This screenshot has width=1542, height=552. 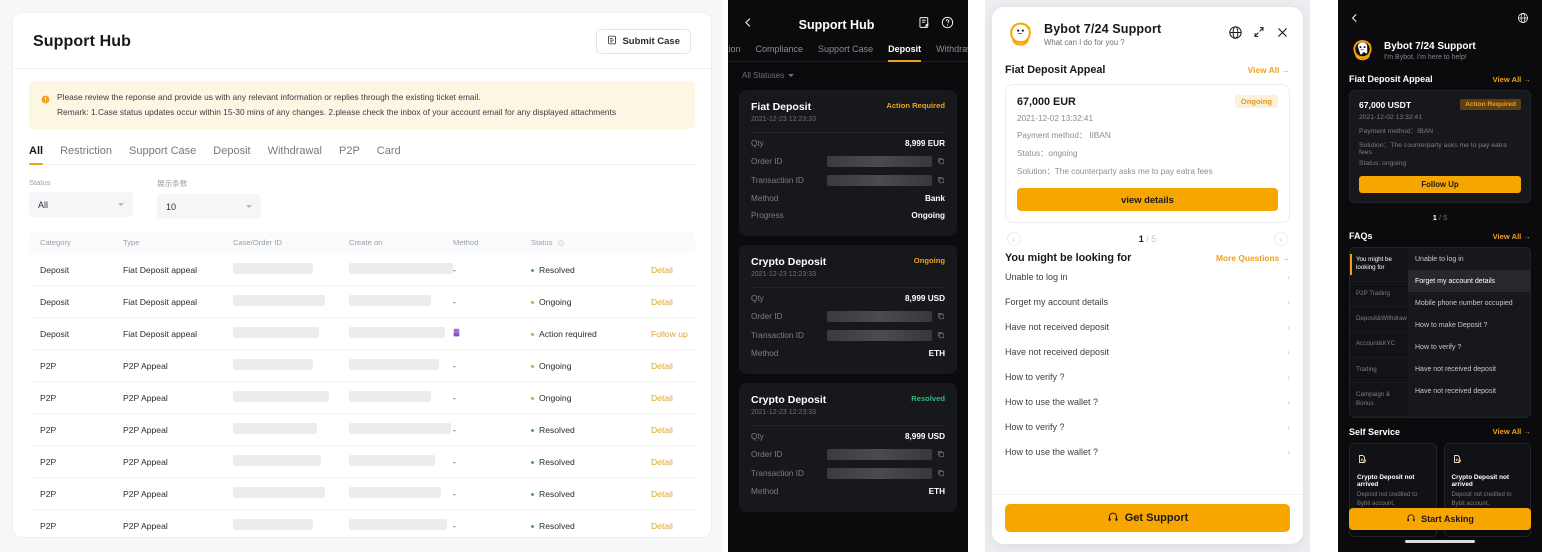 I want to click on more-questions-link: More Questions →, so click(x=1253, y=258).